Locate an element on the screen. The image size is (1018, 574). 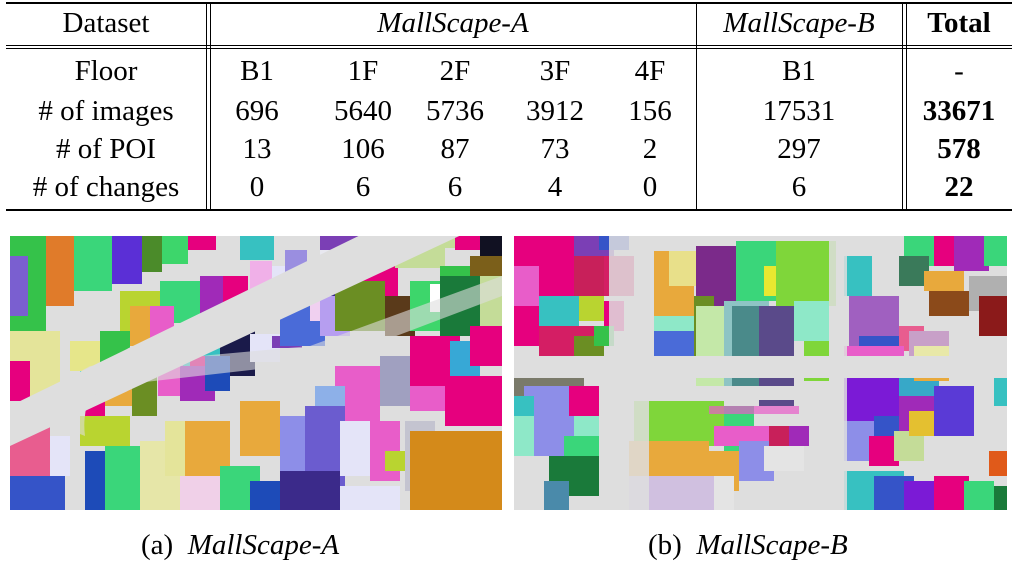
floor-cell: 4F is located at coordinates (650, 71).